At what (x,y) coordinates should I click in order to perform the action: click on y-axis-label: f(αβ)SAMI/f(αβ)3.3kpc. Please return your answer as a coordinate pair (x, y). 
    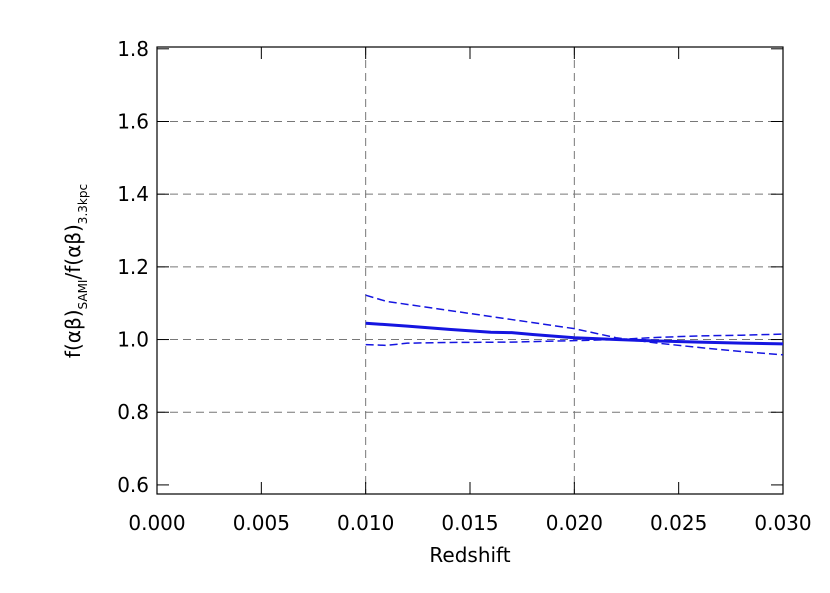
    Looking at the image, I should click on (75, 271).